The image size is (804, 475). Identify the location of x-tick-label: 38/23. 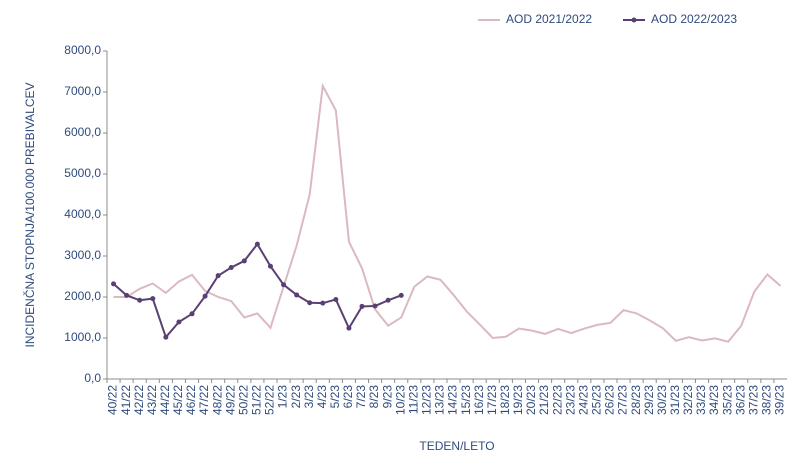
(767, 400).